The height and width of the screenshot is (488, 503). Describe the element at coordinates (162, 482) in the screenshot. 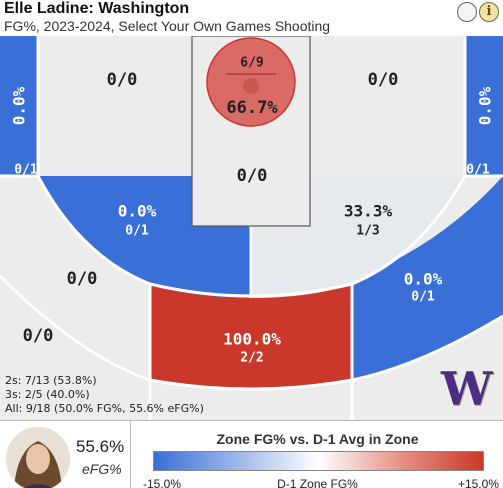

I see `legend-min-label: -15.0%` at that location.